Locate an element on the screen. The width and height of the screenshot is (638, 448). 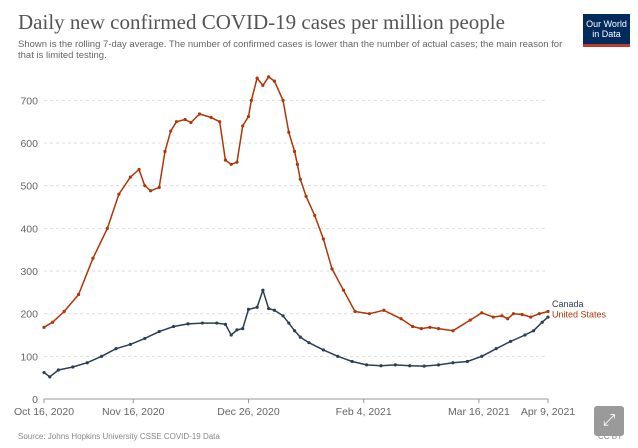
legend-label-united-states: United States is located at coordinates (579, 315).